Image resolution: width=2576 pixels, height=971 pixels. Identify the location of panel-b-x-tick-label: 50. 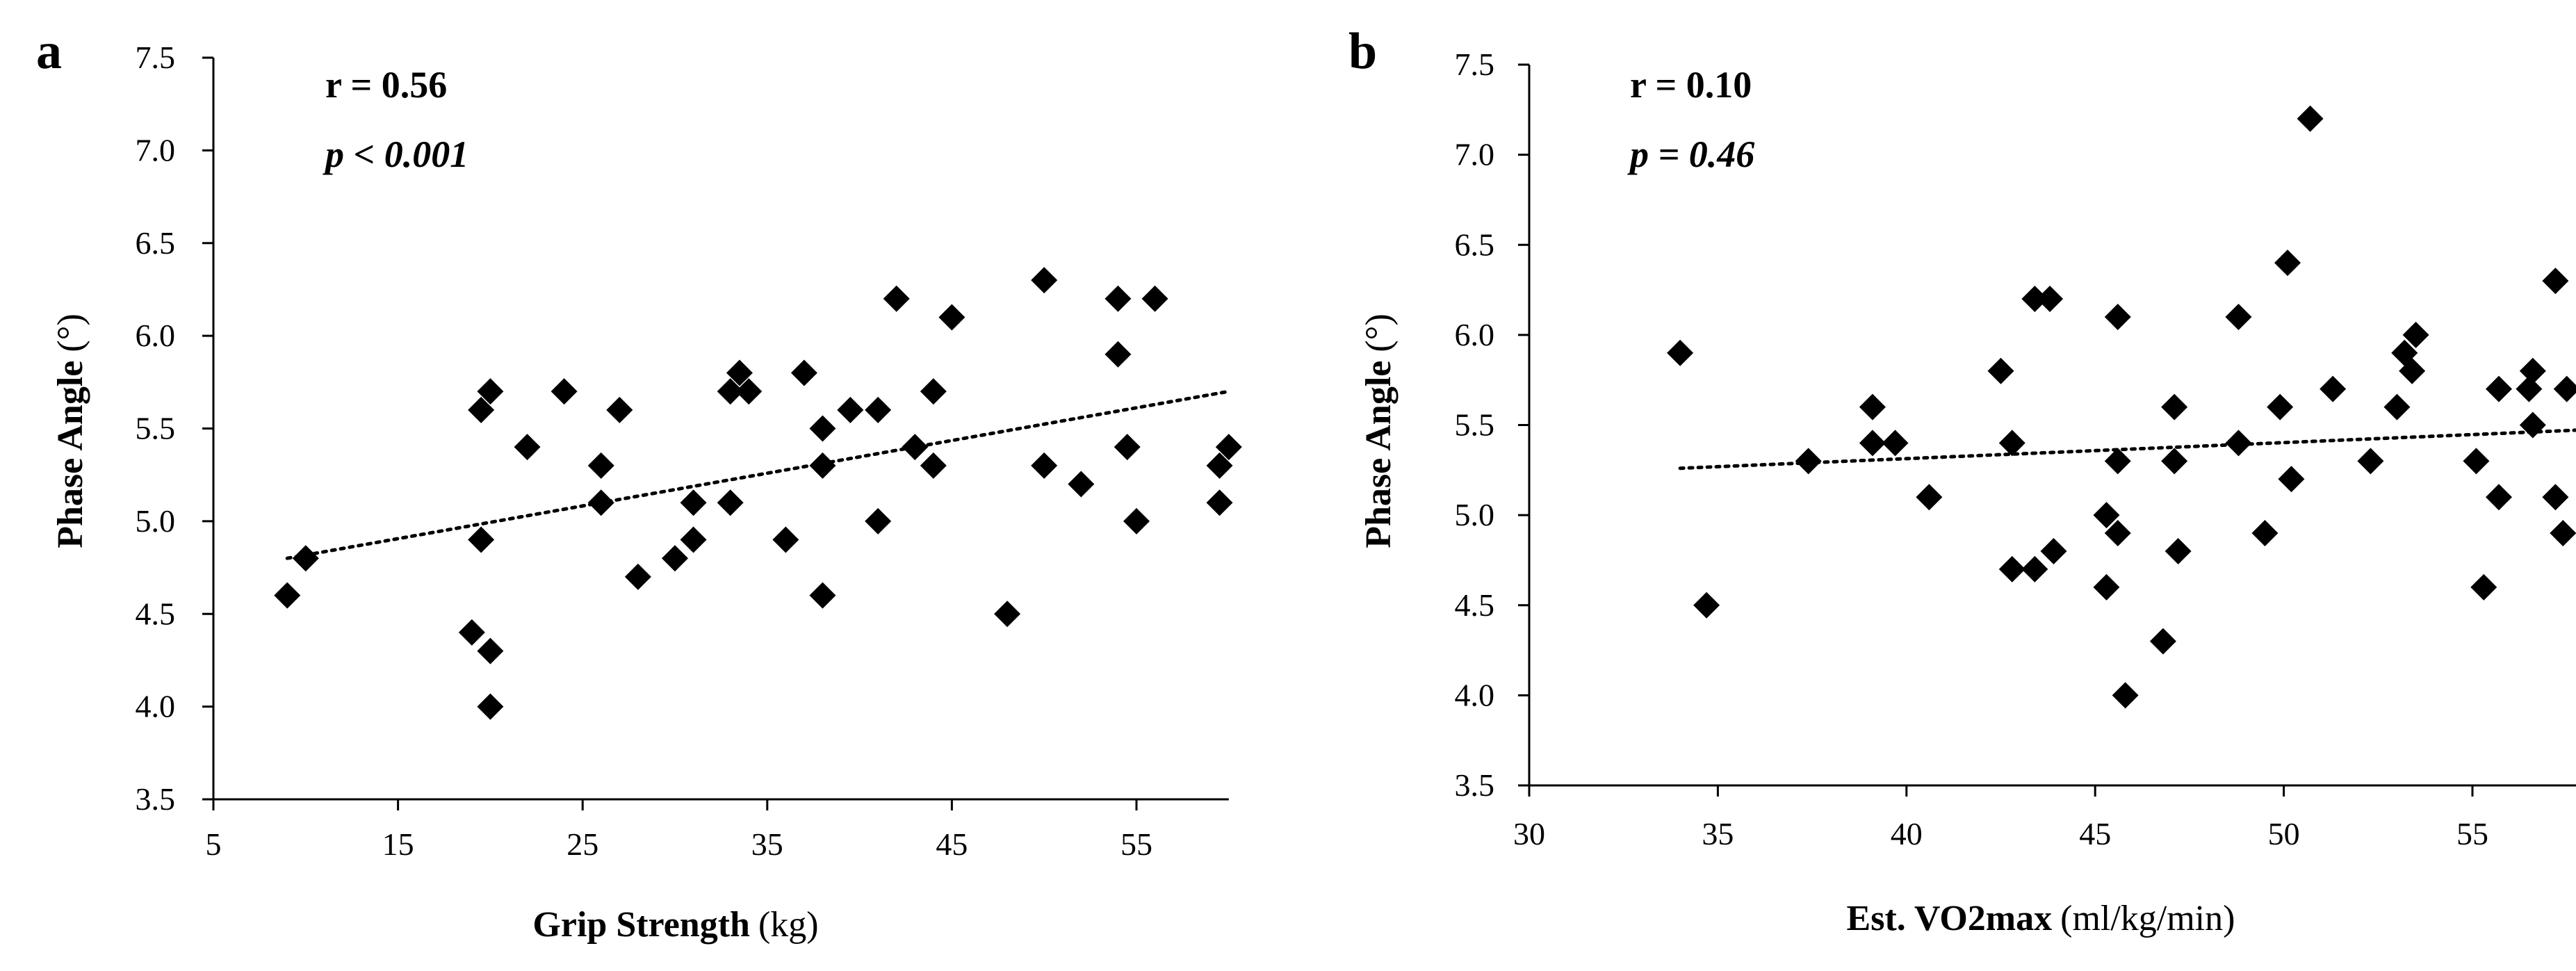
(2284, 834).